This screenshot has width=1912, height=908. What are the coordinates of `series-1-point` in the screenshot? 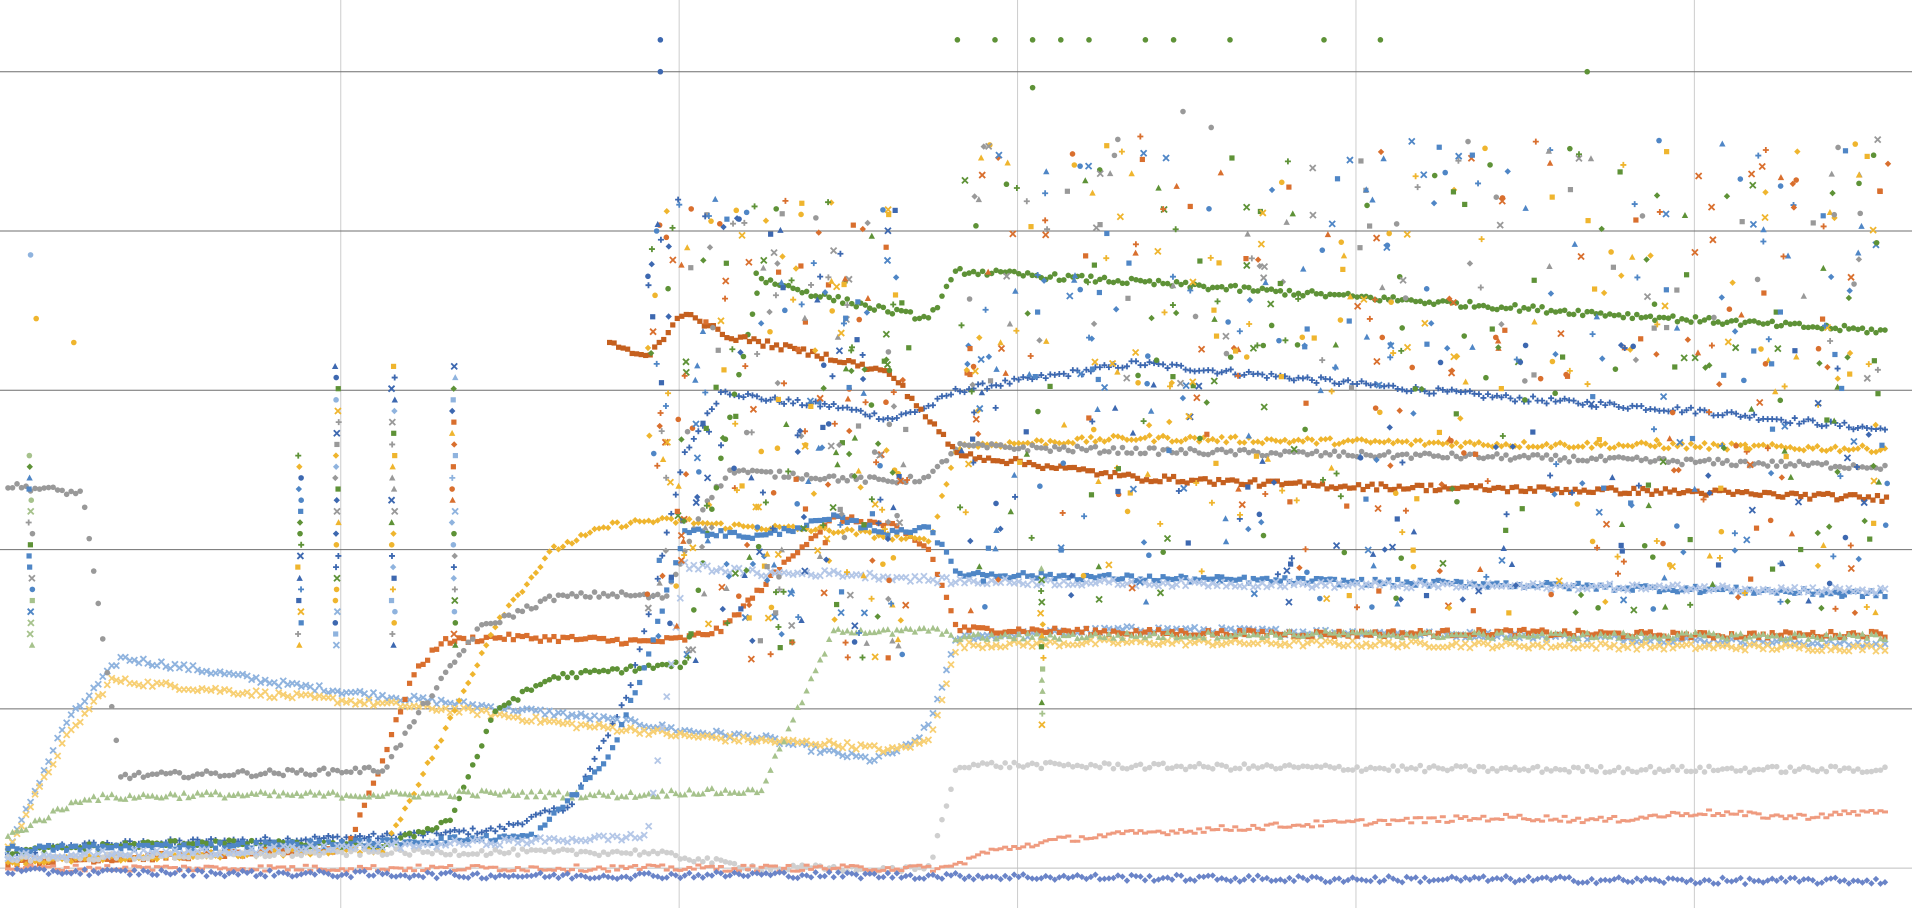 It's located at (1231, 629).